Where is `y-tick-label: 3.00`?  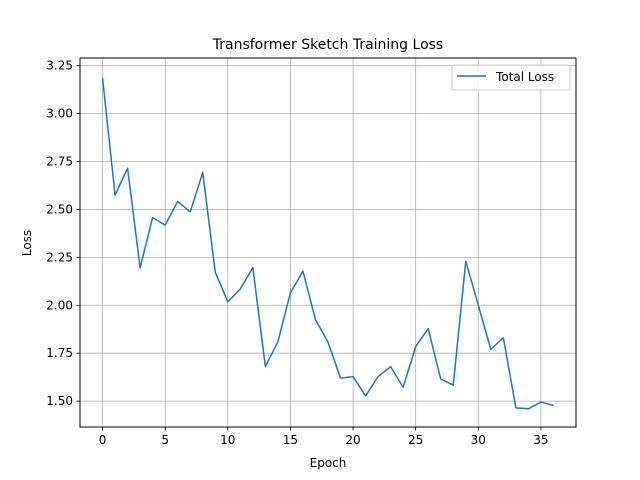 y-tick-label: 3.00 is located at coordinates (59, 114).